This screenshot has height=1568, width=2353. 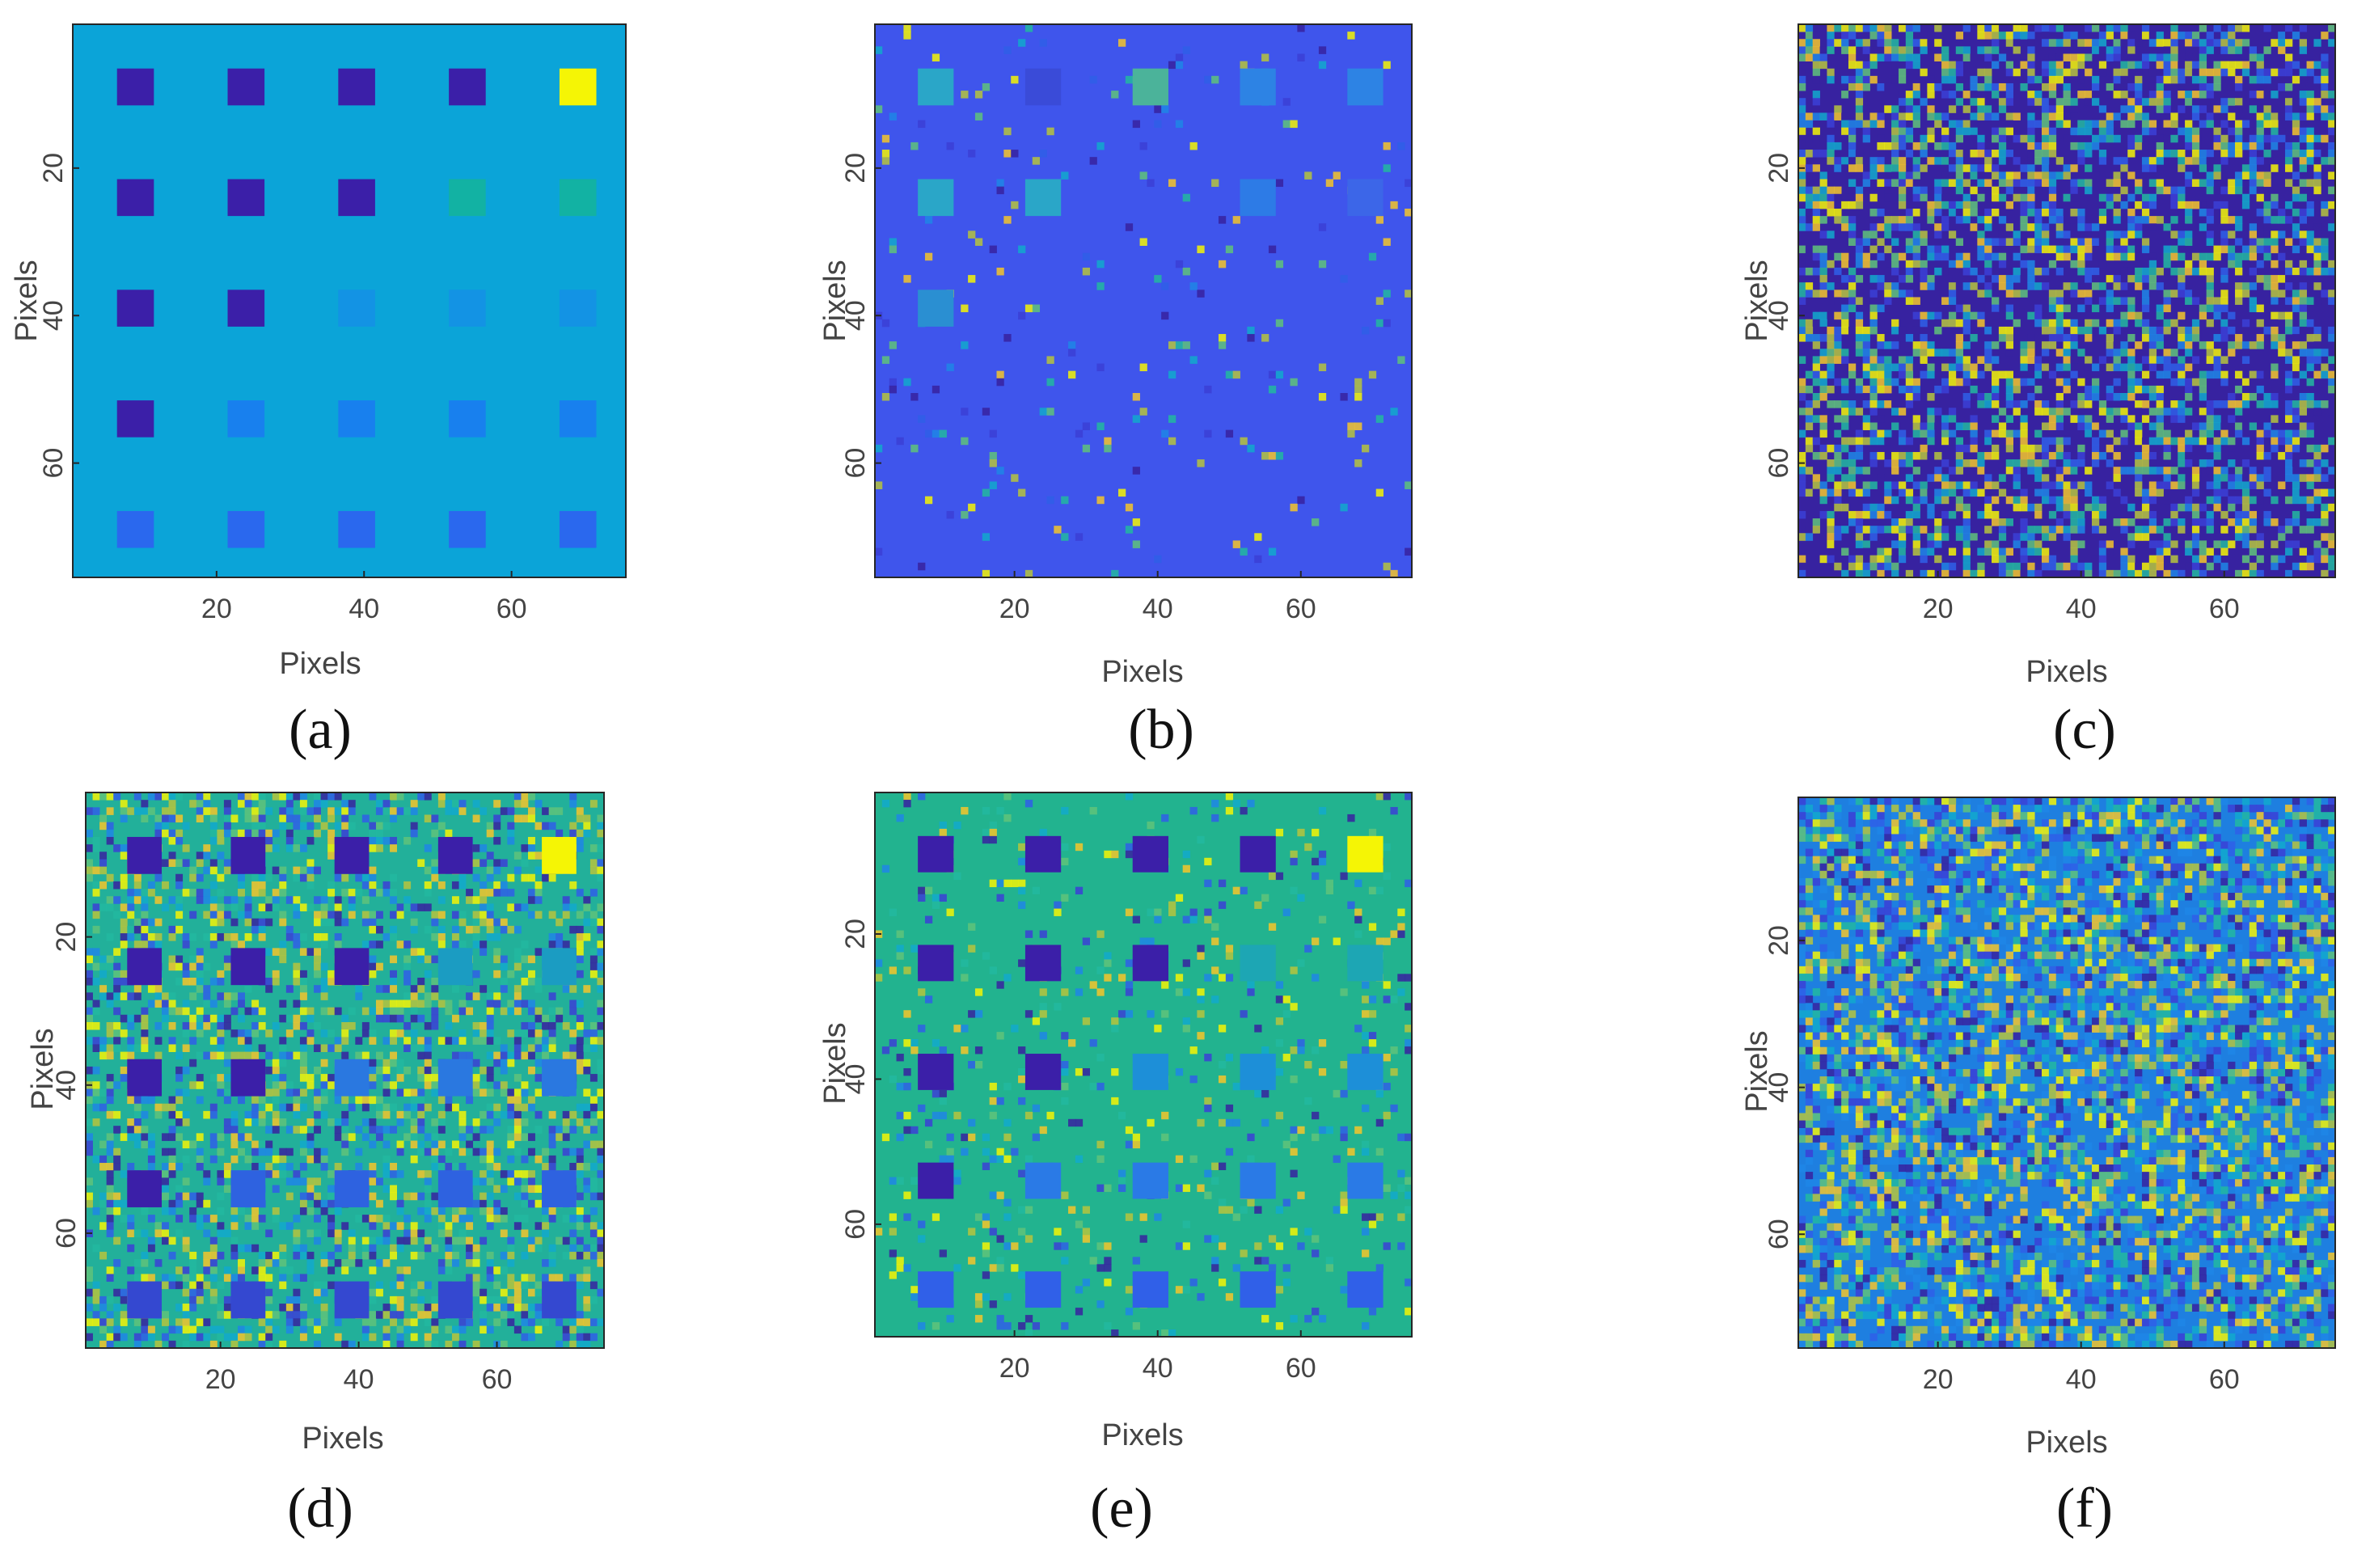 I want to click on heatmap-block, so click(x=1043, y=87).